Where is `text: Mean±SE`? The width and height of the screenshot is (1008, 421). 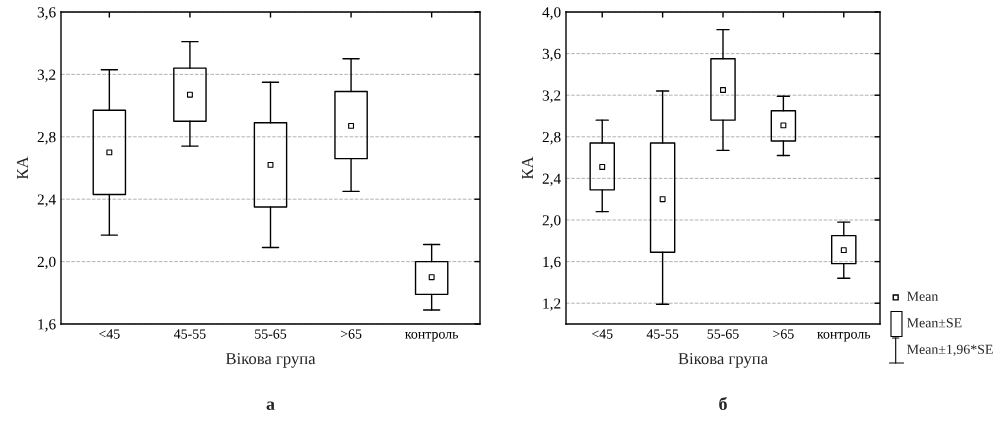 text: Mean±SE is located at coordinates (934, 323).